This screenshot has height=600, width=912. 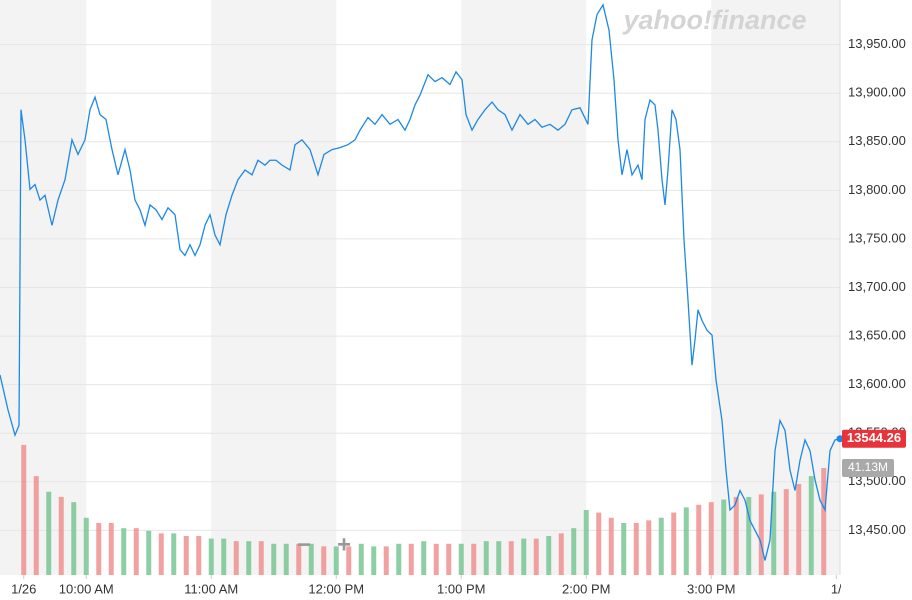 What do you see at coordinates (836, 588) in the screenshot?
I see `x-tick-label: 1/` at bounding box center [836, 588].